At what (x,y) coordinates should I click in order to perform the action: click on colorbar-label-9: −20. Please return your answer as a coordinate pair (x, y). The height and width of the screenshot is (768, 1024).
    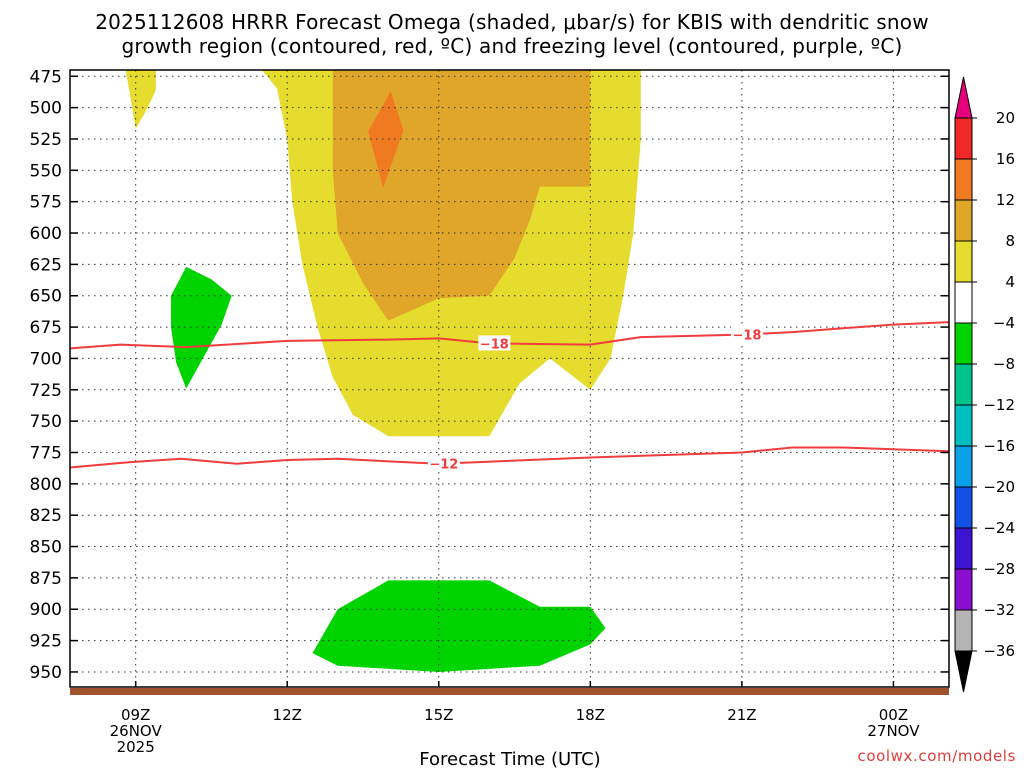
    Looking at the image, I should click on (999, 487).